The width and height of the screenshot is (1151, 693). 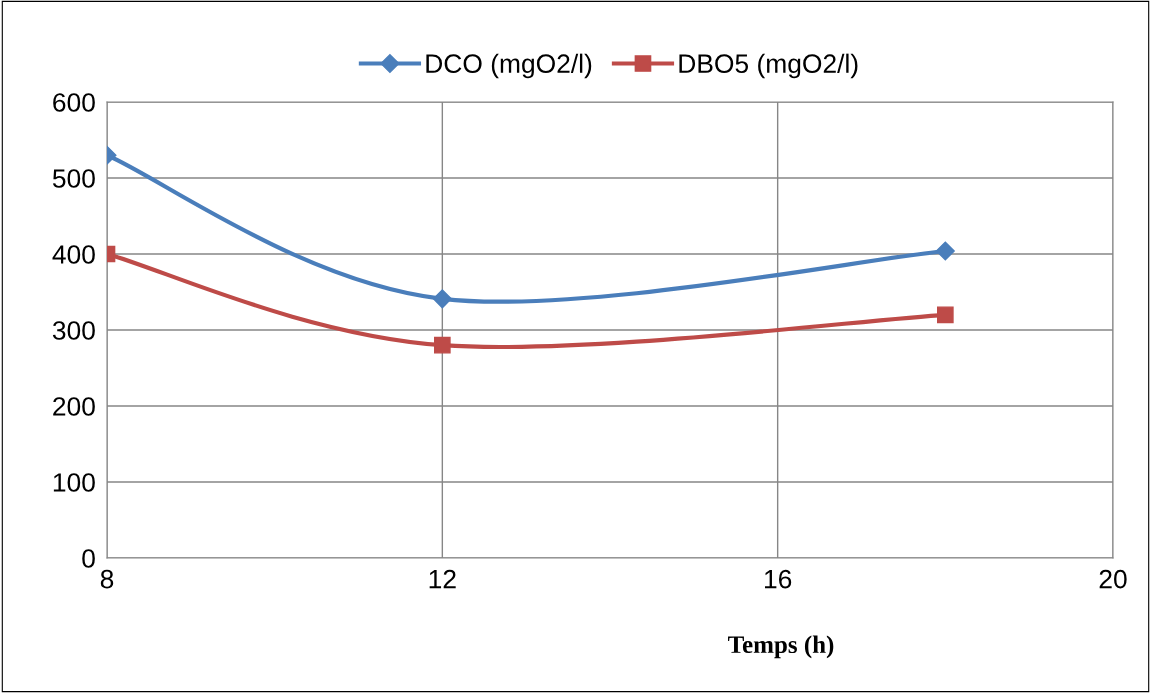 What do you see at coordinates (509, 66) in the screenshot?
I see `legend-label: DCO (mgO2/l)` at bounding box center [509, 66].